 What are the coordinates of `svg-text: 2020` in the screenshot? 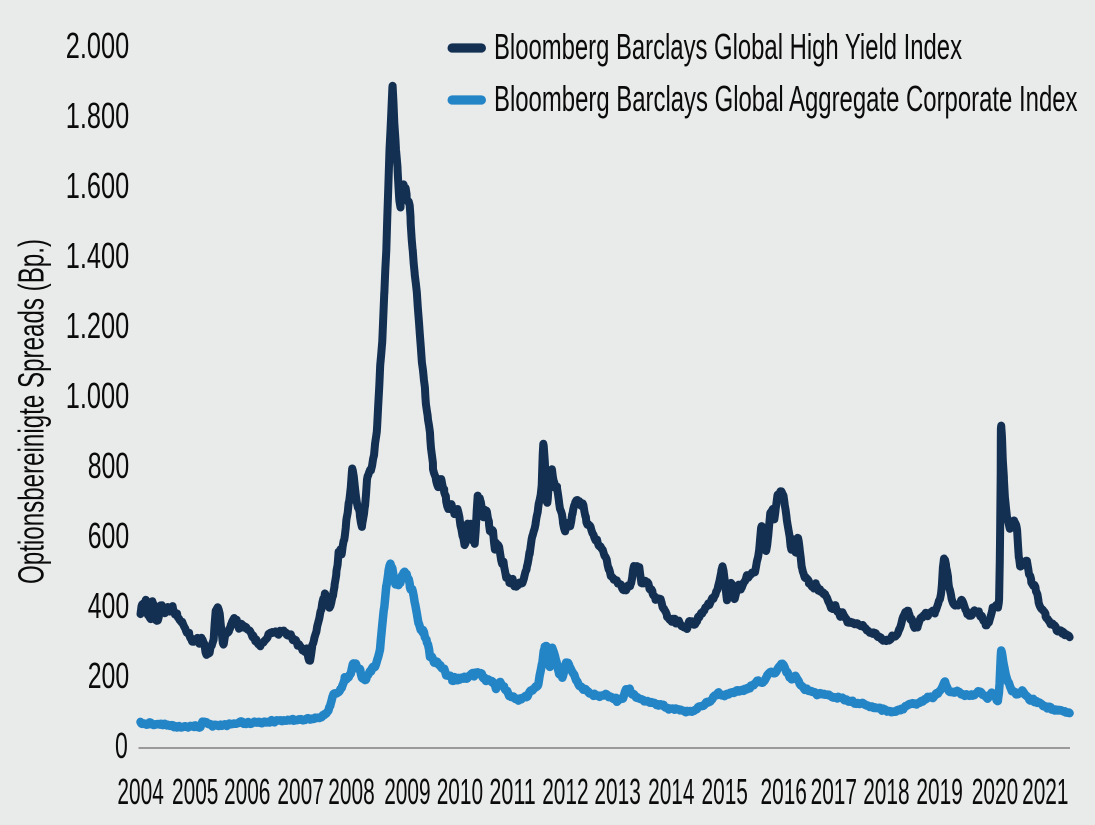 It's located at (995, 791).